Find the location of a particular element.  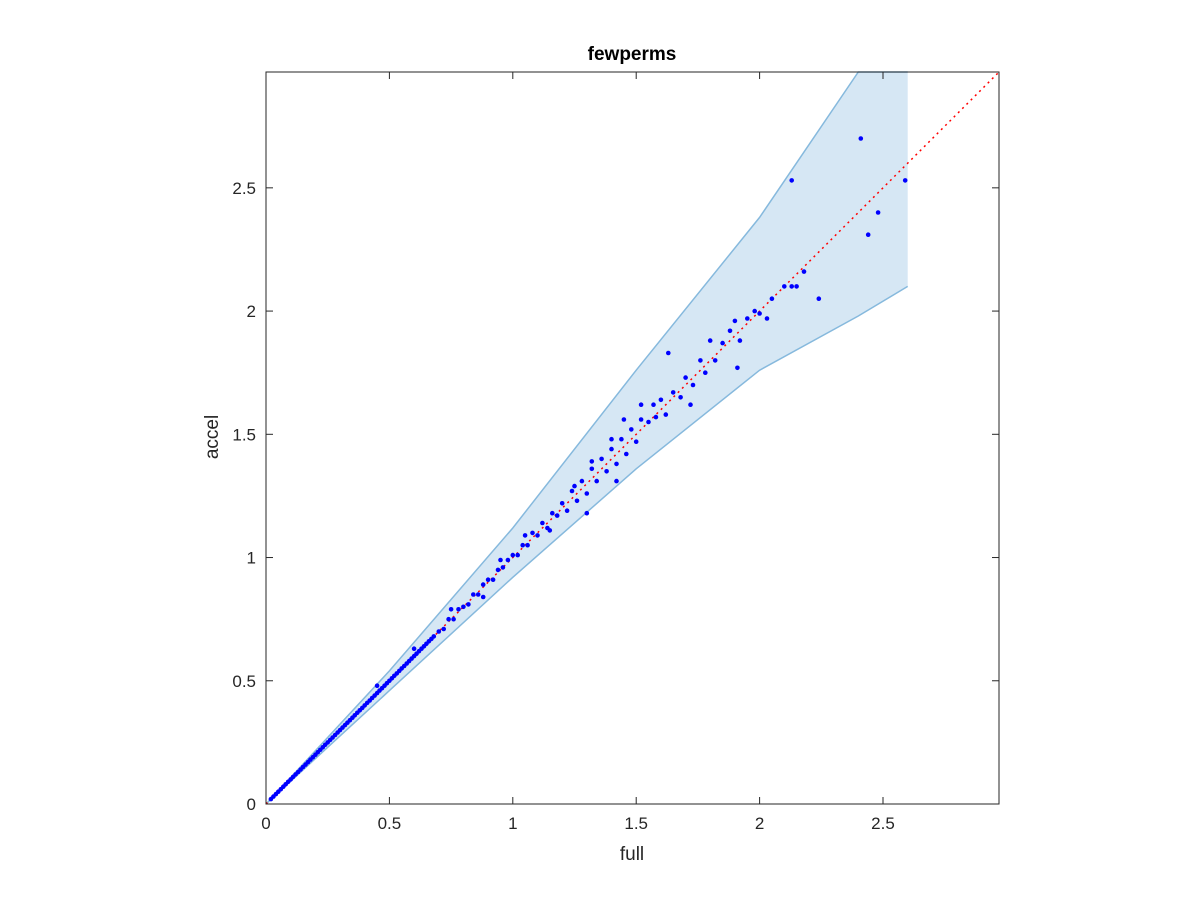

x-tick-label: 1 is located at coordinates (512, 823).